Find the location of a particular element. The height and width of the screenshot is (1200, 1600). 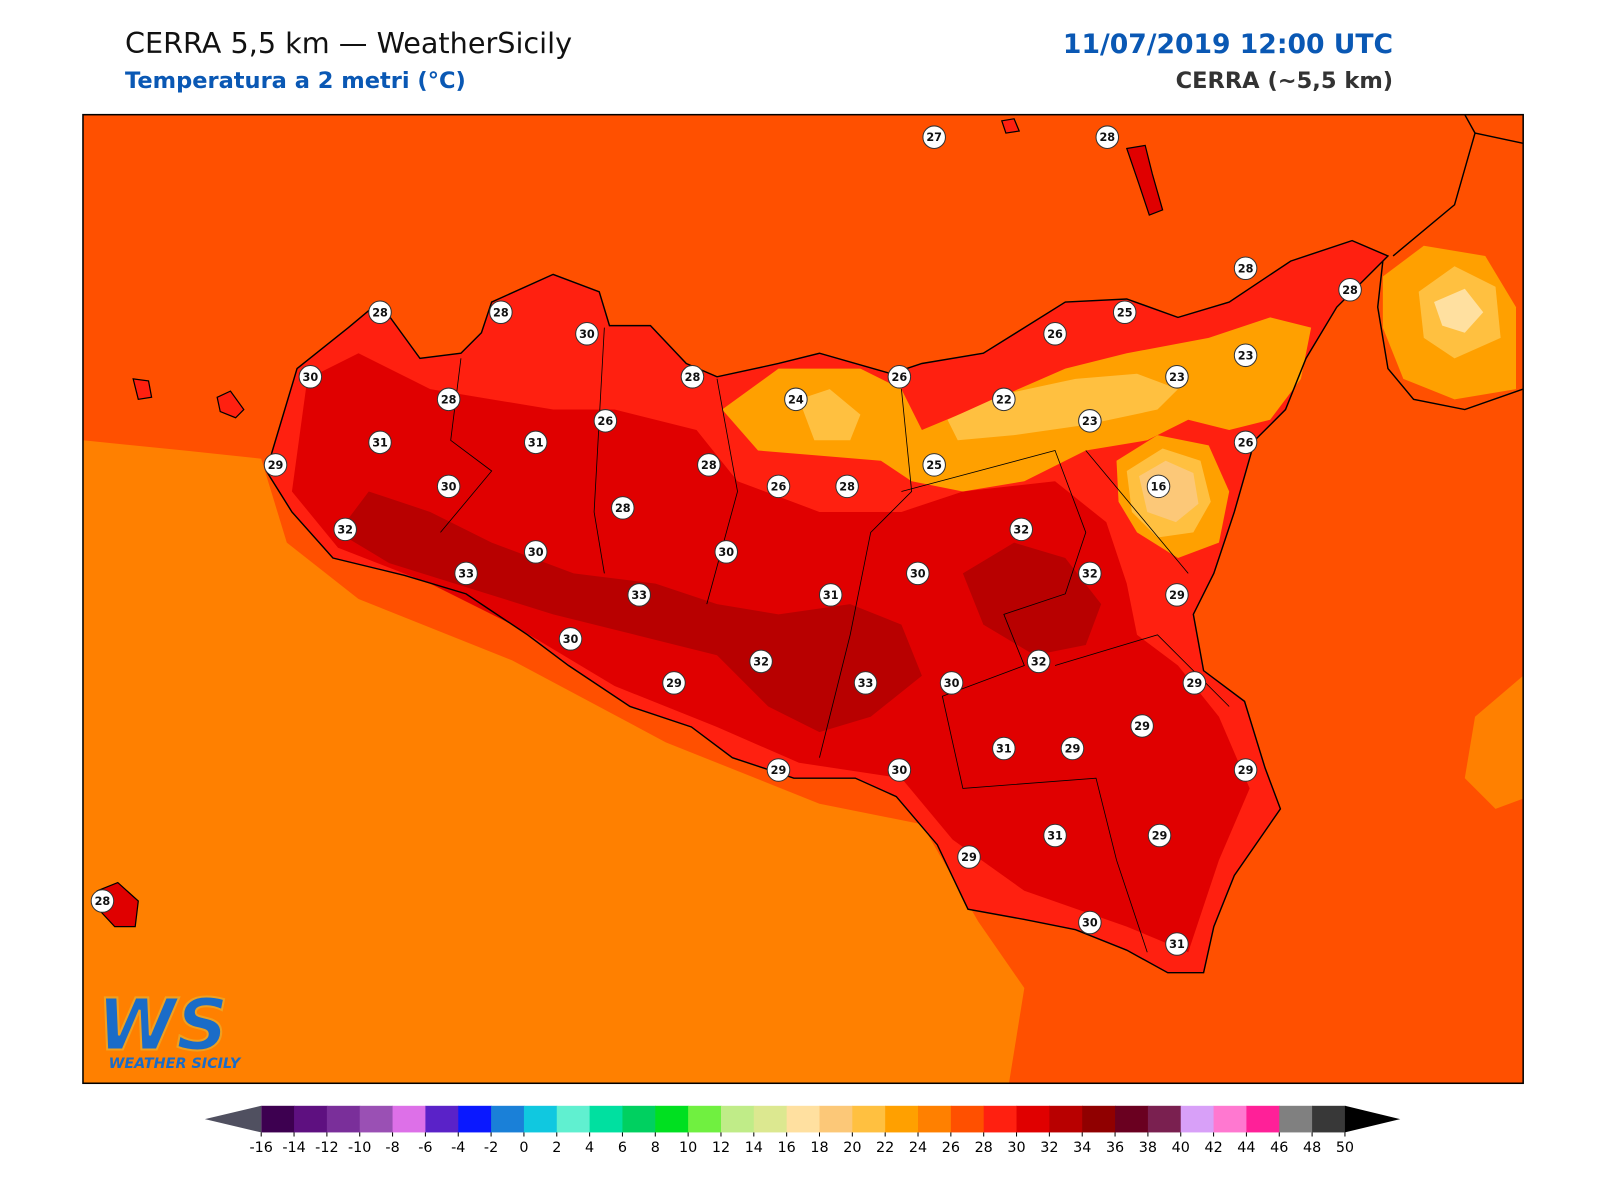

island is located at coordinates (1144, 180).